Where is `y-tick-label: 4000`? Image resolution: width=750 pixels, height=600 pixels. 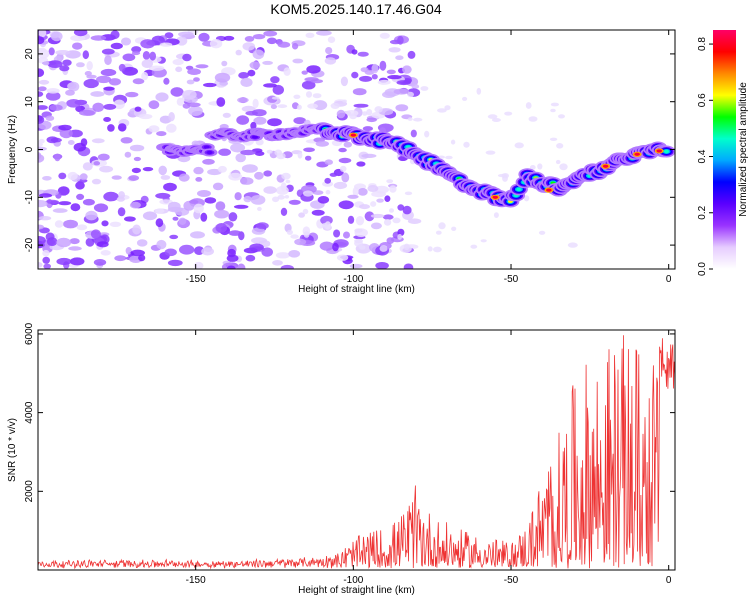
y-tick-label: 4000 is located at coordinates (29, 412).